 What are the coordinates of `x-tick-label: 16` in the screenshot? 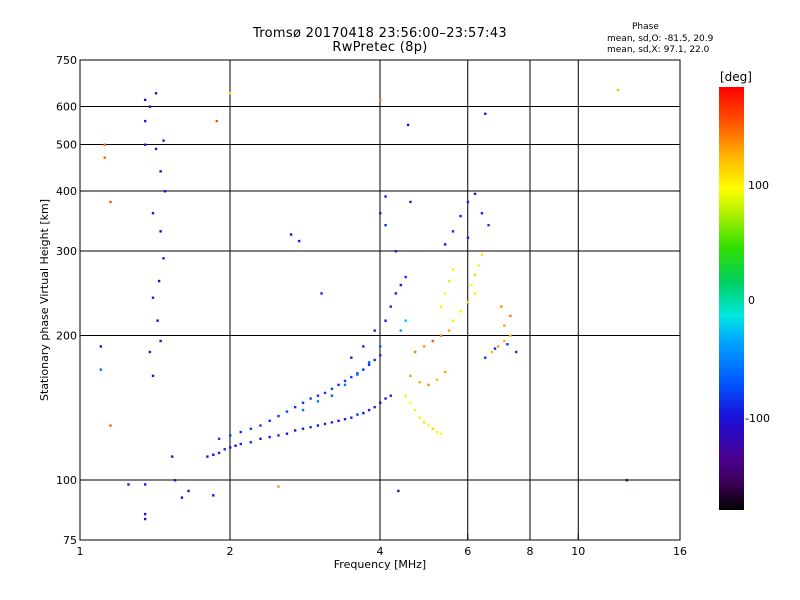 It's located at (680, 551).